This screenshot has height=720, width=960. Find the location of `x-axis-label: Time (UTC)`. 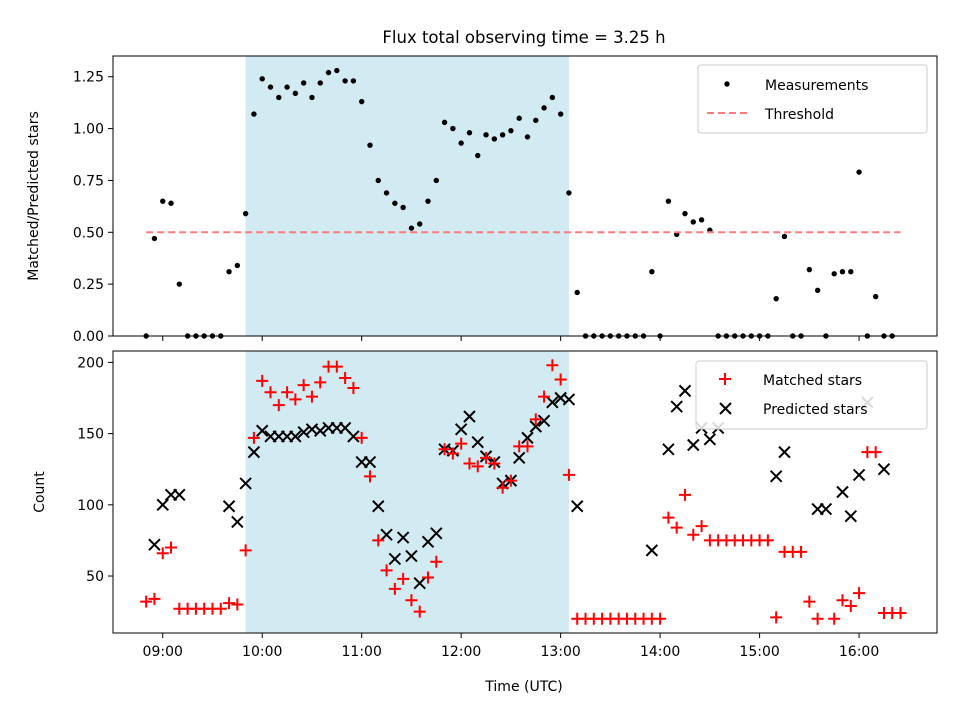

x-axis-label: Time (UTC) is located at coordinates (523, 687).